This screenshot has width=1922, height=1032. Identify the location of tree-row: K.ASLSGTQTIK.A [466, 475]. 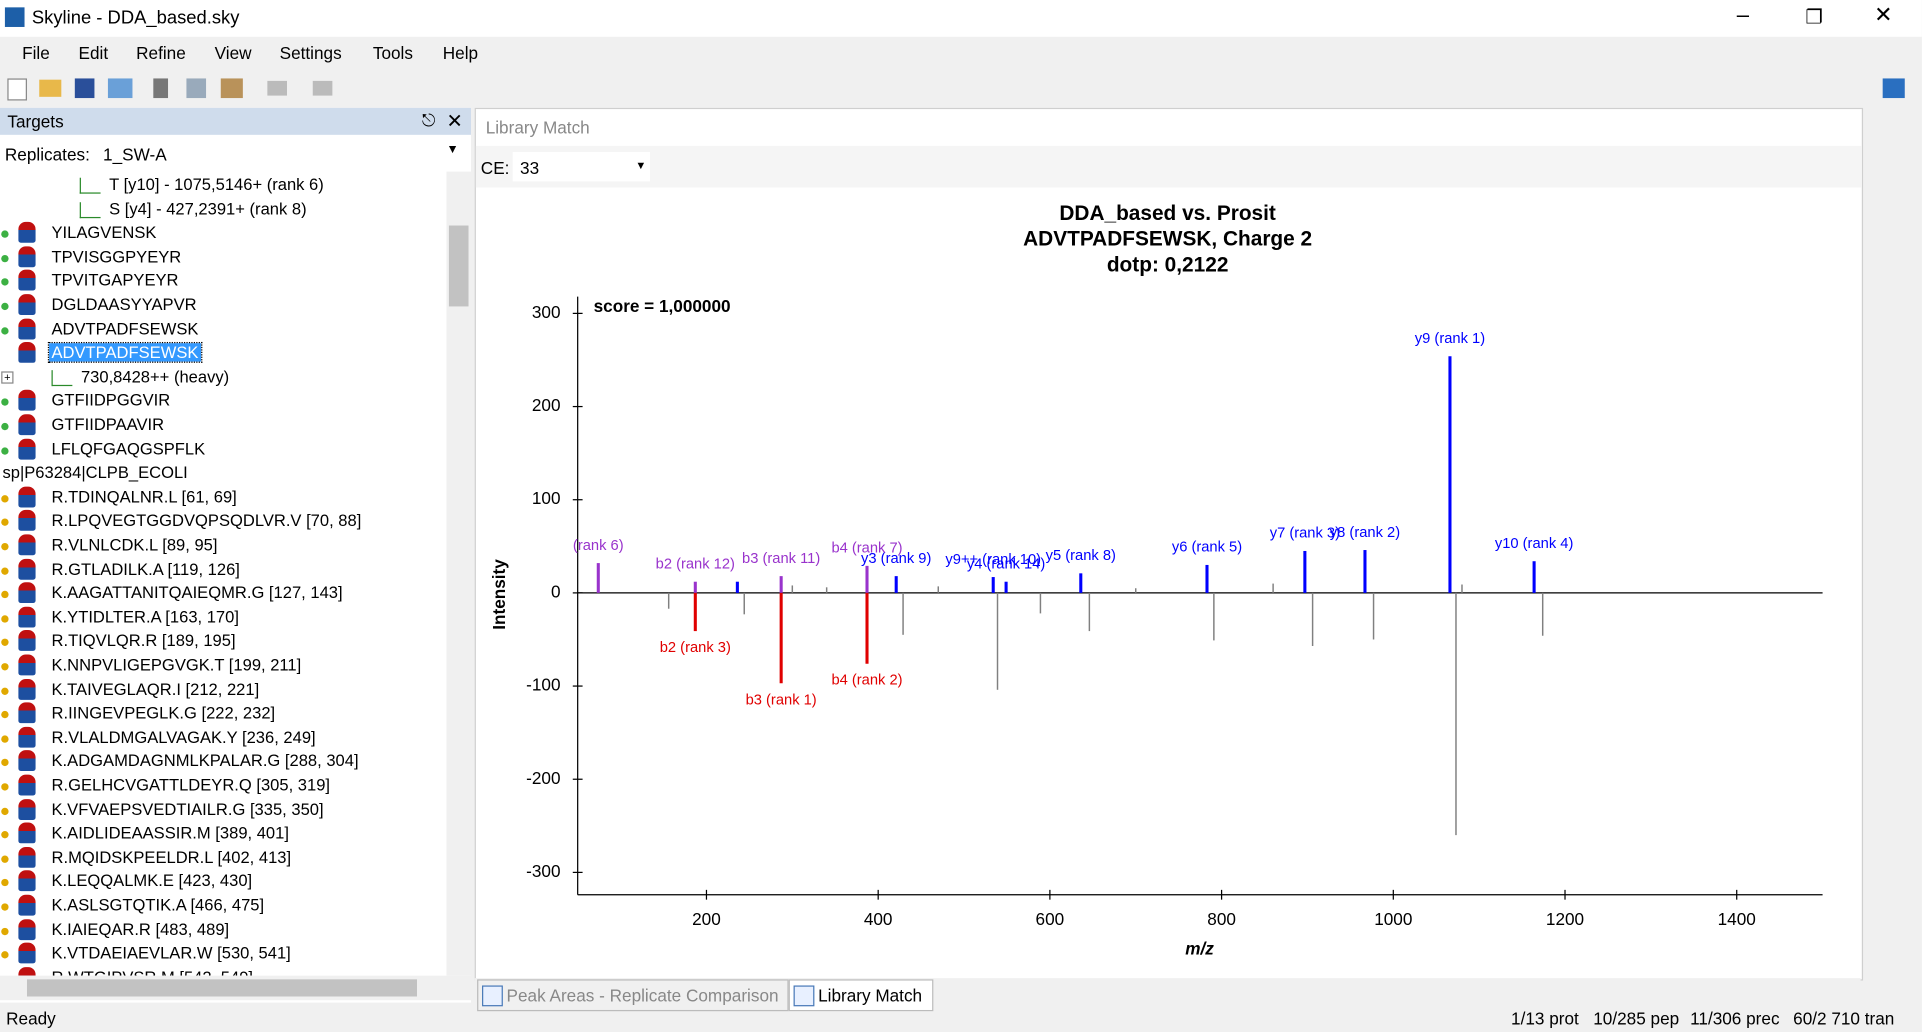
(223, 906).